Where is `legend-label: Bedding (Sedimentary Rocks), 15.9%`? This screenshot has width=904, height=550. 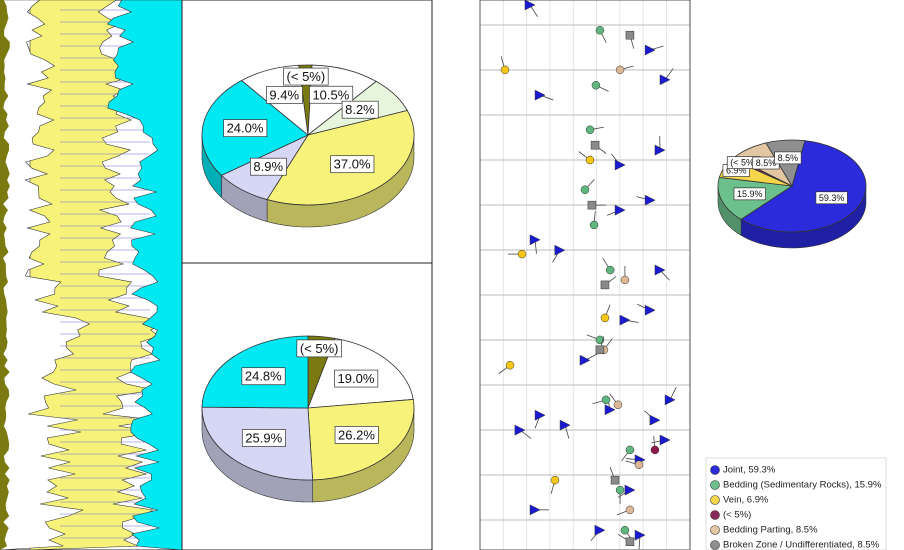 legend-label: Bedding (Sedimentary Rocks), 15.9% is located at coordinates (802, 485).